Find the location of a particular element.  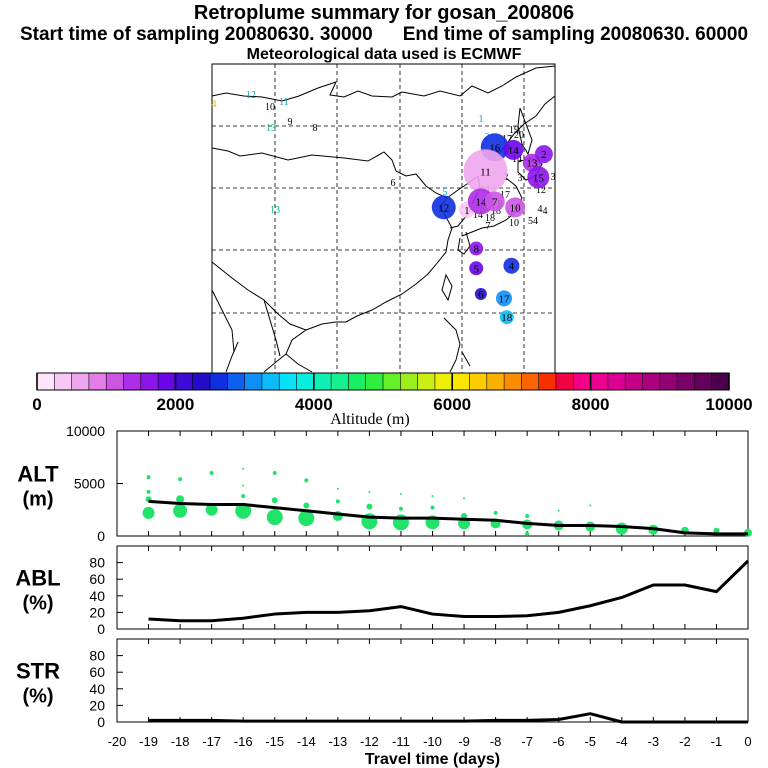

y-tick-label: 80 is located at coordinates (97, 656).